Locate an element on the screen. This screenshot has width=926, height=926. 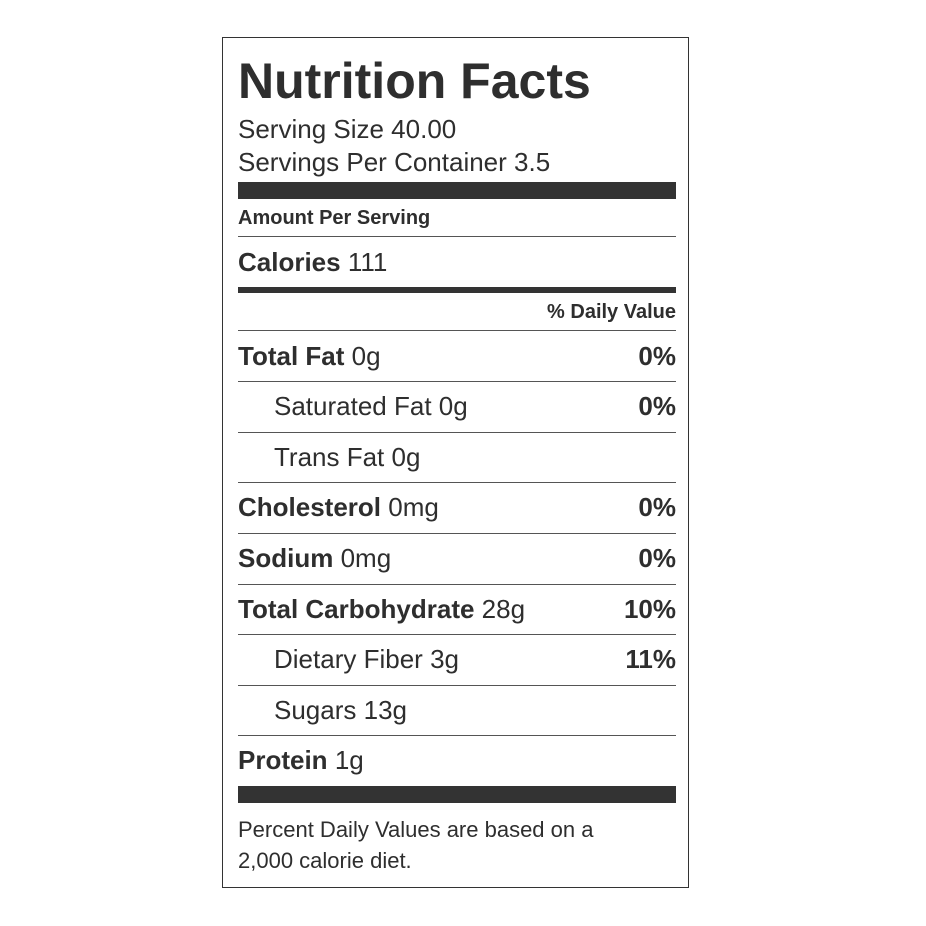
nutrient-amount: 1g is located at coordinates (349, 760).